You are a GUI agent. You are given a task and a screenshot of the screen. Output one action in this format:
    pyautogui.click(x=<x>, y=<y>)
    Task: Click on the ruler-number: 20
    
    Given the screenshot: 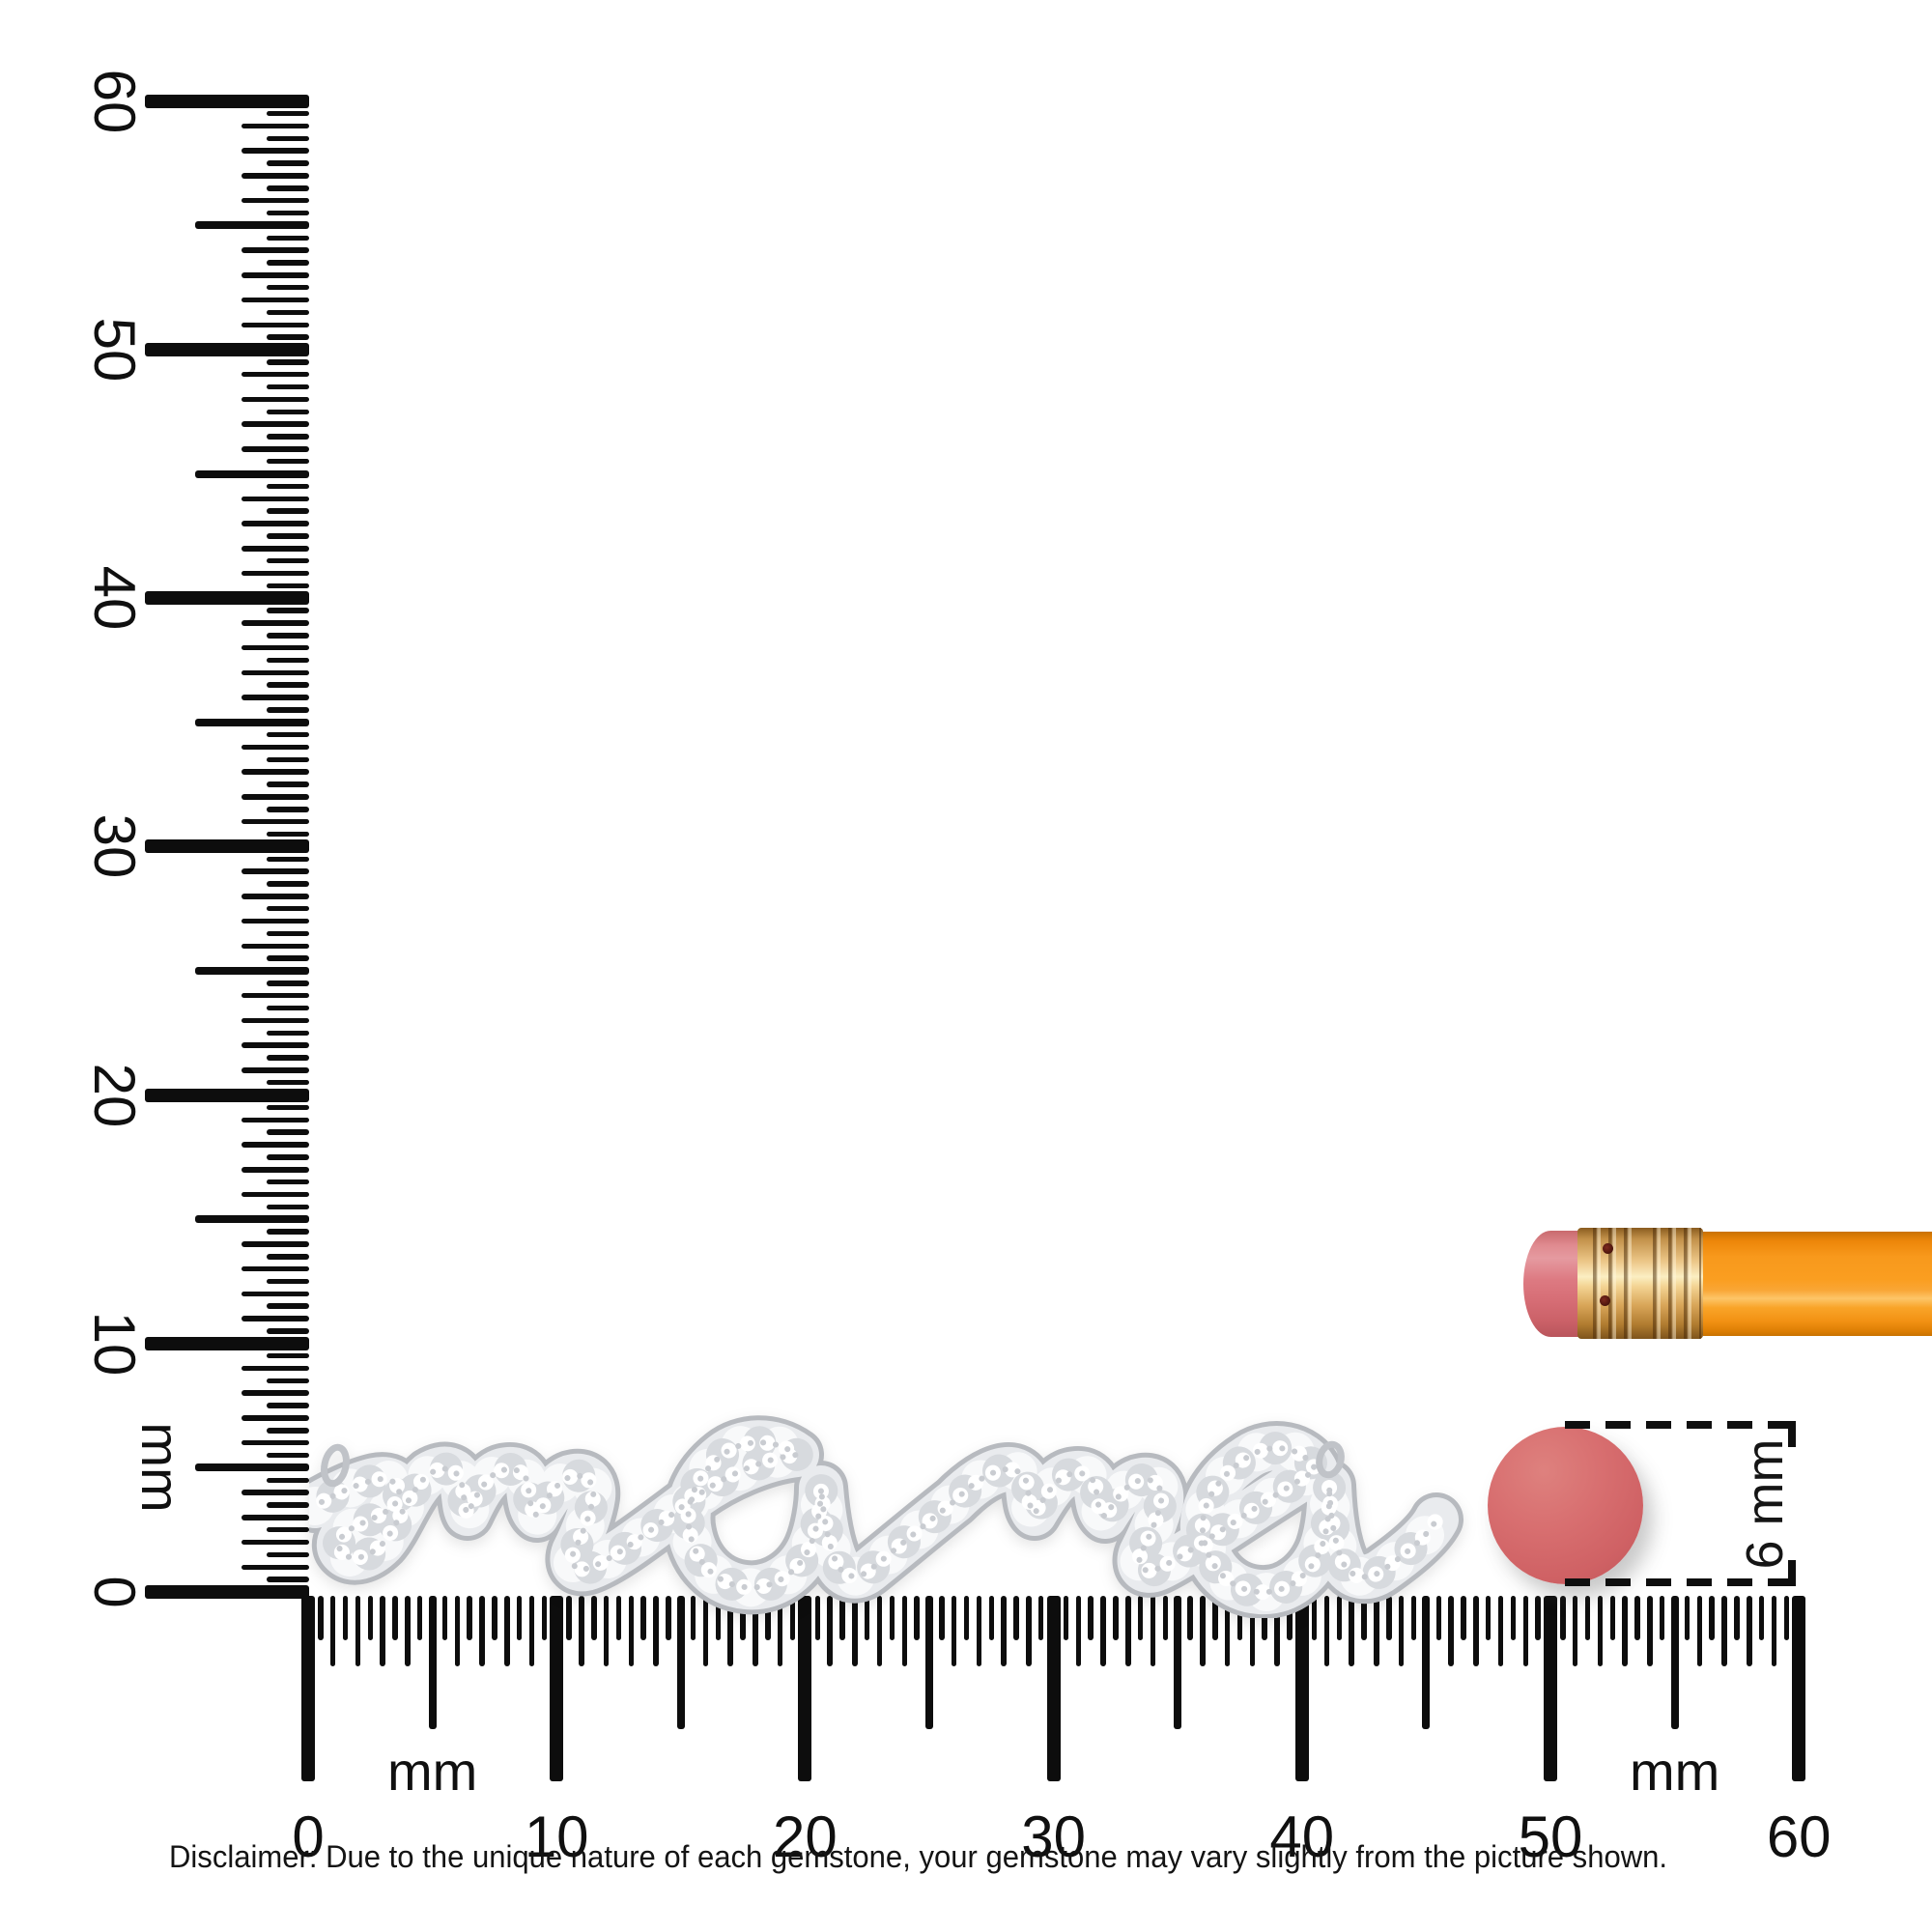 What is the action you would take?
    pyautogui.click(x=805, y=1836)
    